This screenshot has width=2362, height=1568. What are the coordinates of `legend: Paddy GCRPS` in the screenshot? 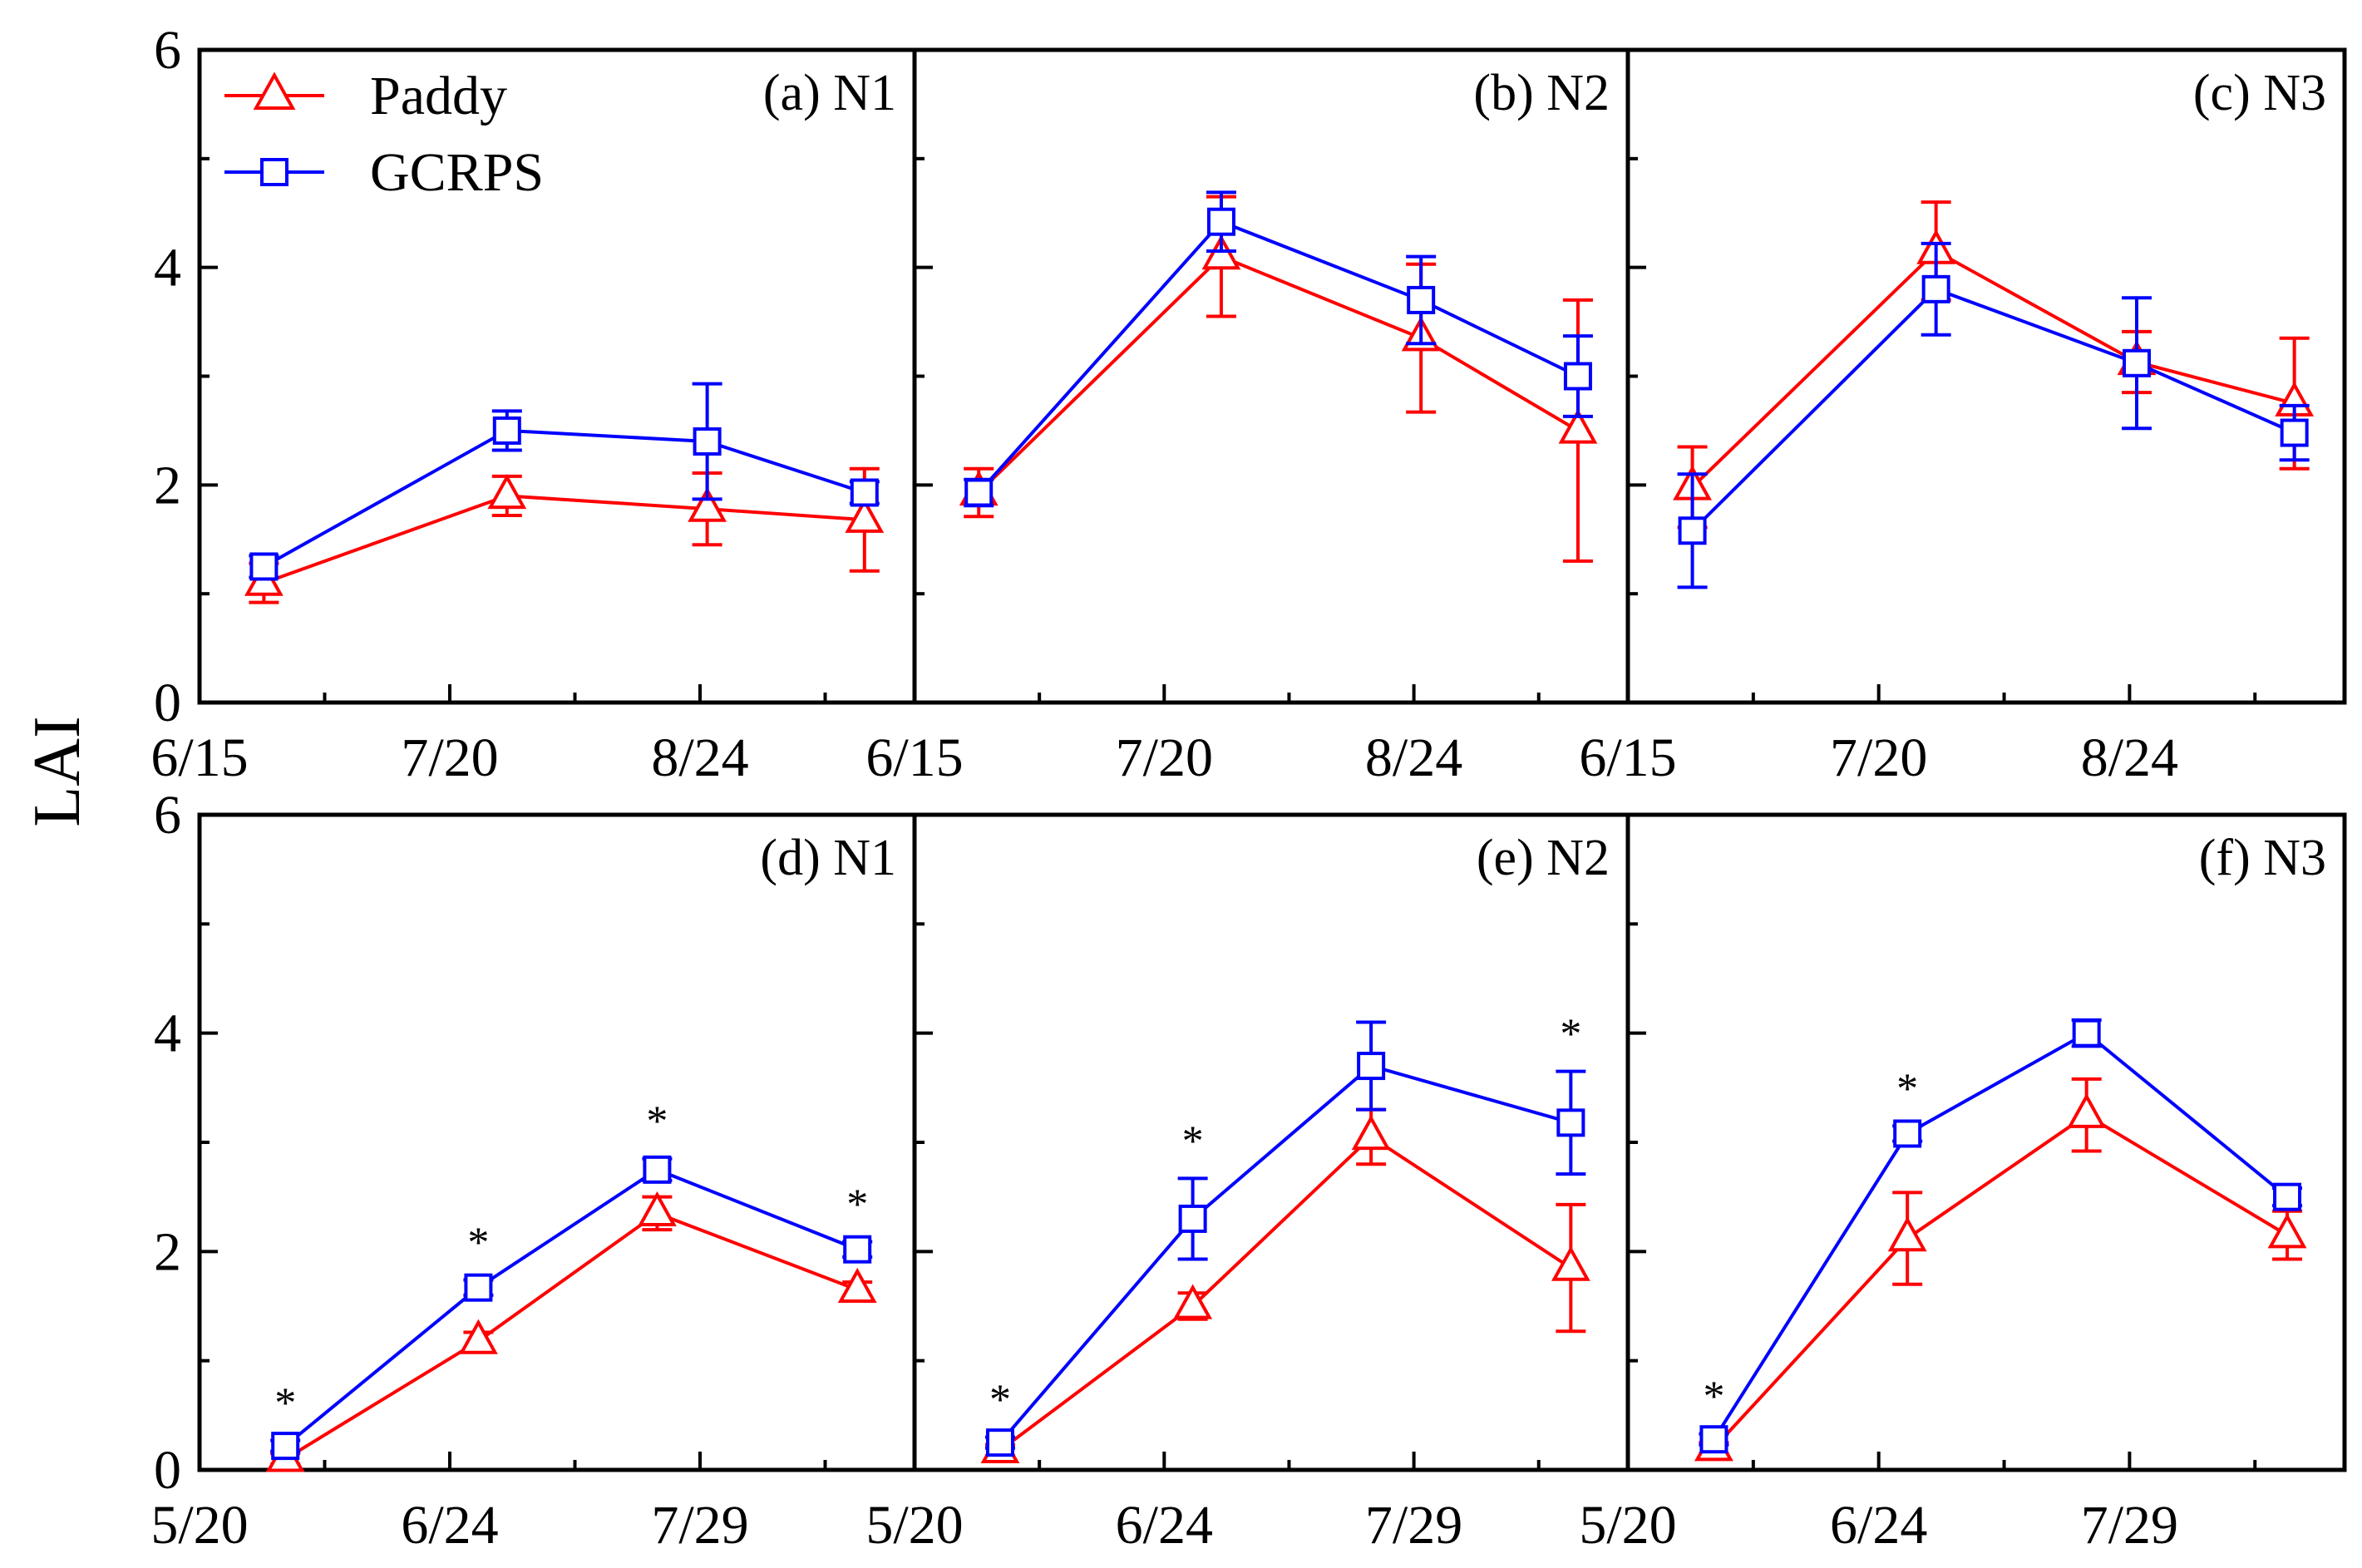 It's located at (384, 134).